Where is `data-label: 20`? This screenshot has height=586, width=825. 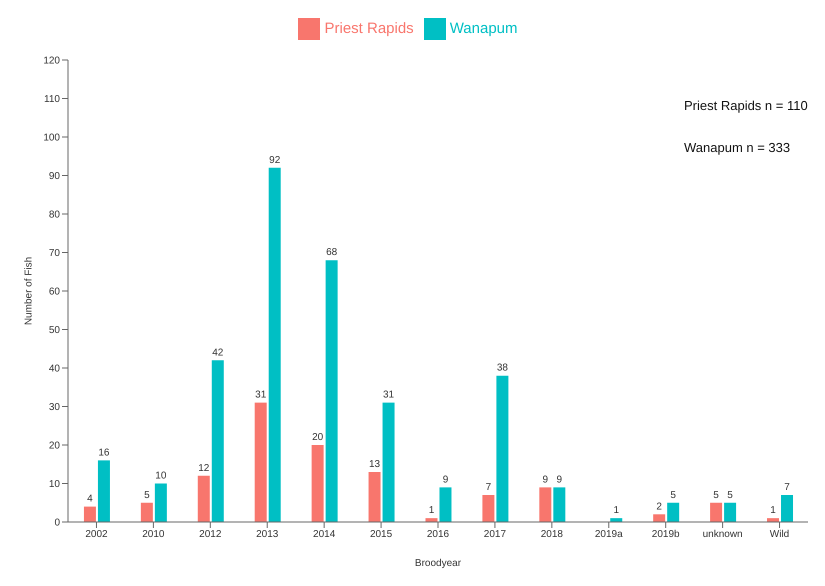
data-label: 20 is located at coordinates (318, 437).